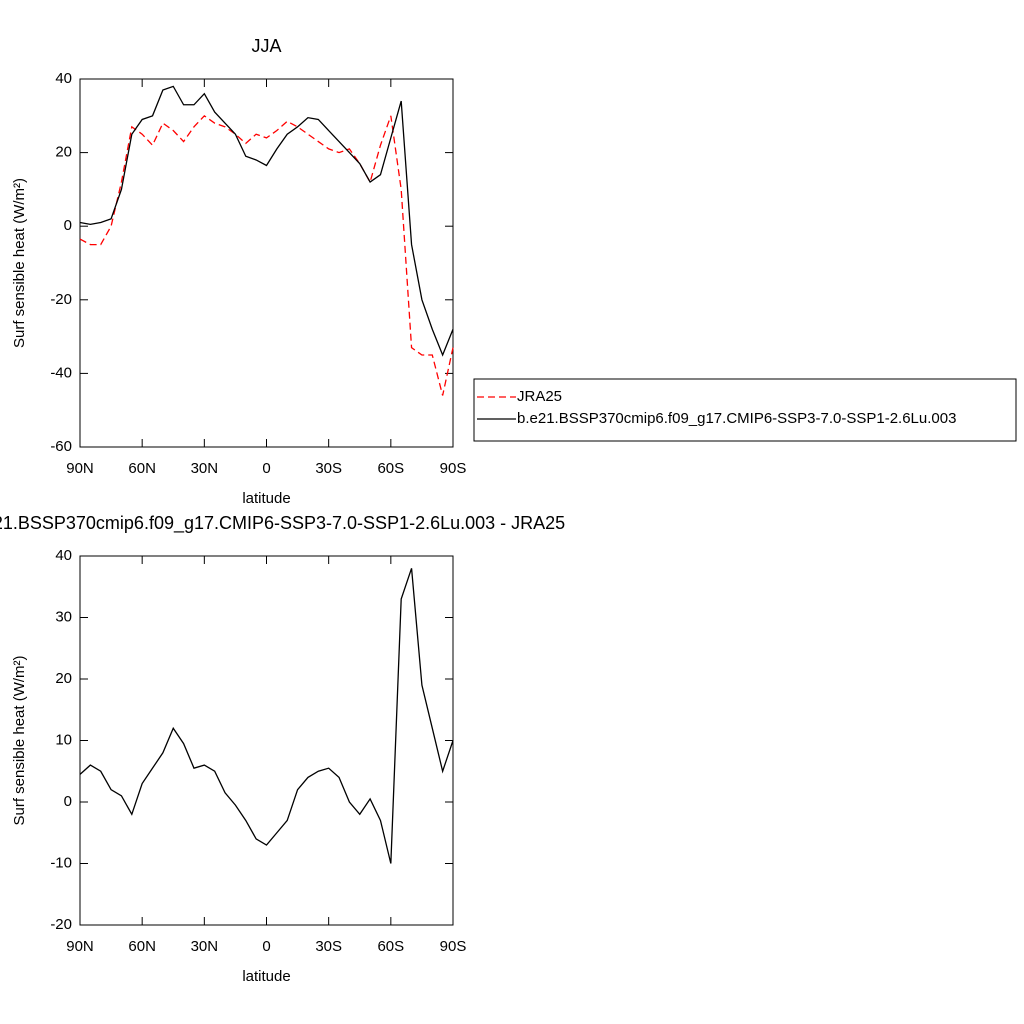 Image resolution: width=1024 pixels, height=1024 pixels. Describe the element at coordinates (61, 372) in the screenshot. I see `y-tick-label: -40` at that location.